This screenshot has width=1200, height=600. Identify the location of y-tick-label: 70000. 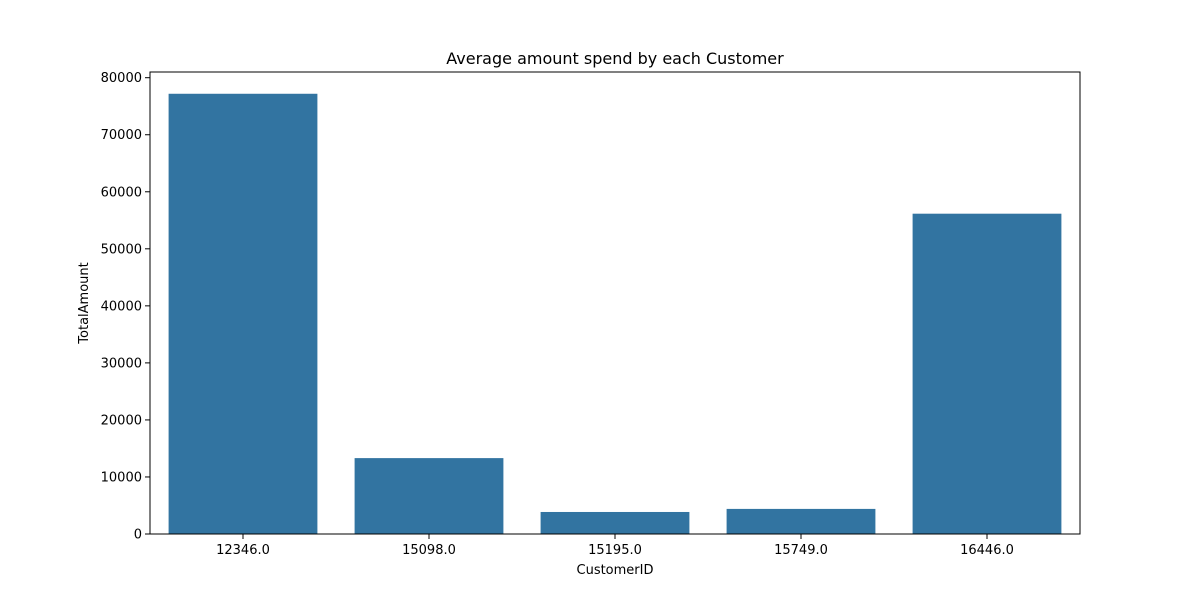
(121, 135).